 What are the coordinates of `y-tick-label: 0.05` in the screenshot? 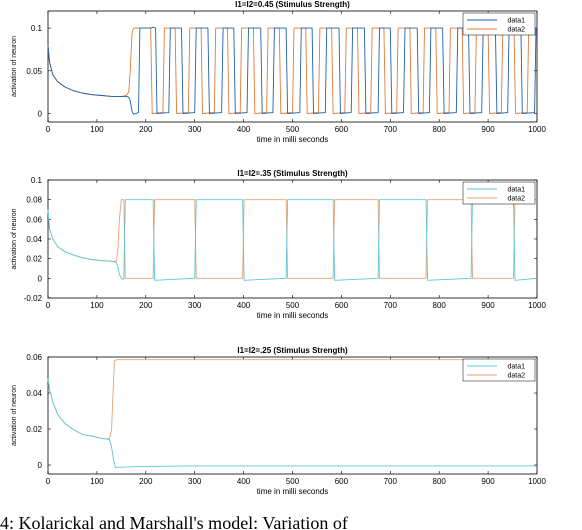 It's located at (34, 71).